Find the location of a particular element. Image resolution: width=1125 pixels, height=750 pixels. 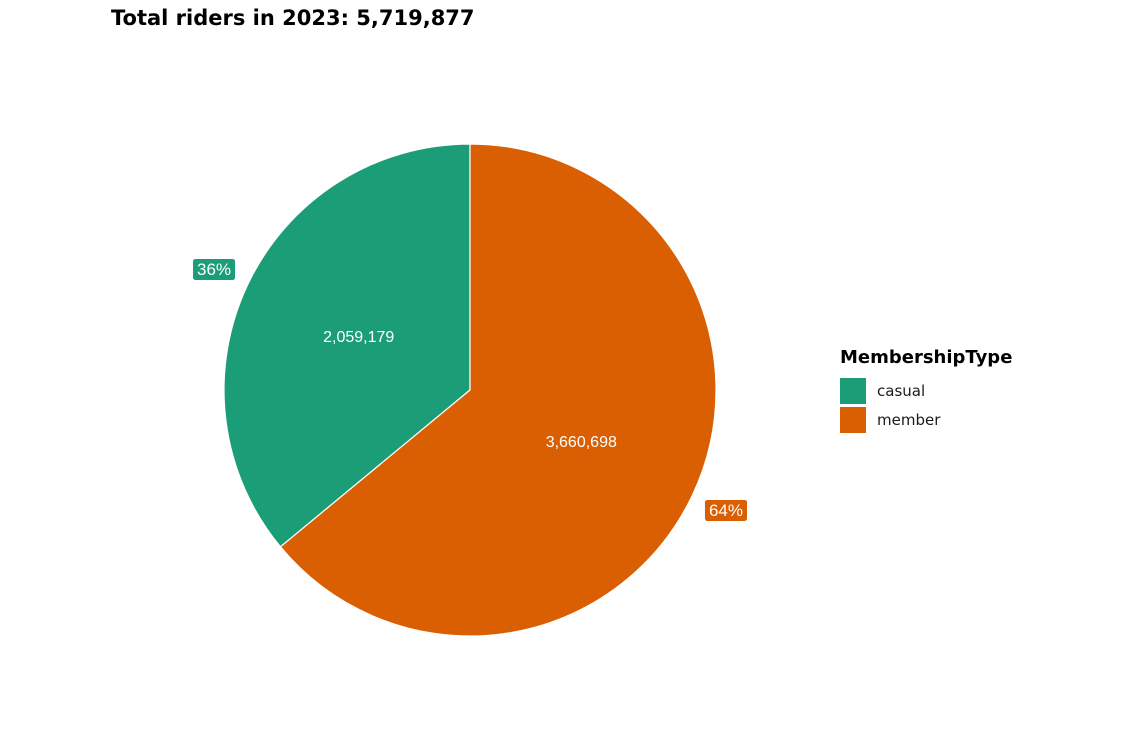

legend-label-casual: casual is located at coordinates (901, 390).